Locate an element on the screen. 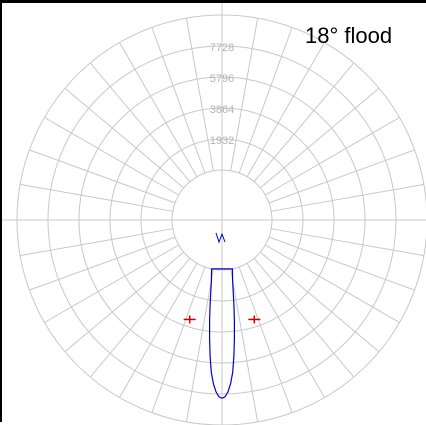 The height and width of the screenshot is (425, 426). radial-tick-labels: 1932 3864 5796 7728 is located at coordinates (222, 94).